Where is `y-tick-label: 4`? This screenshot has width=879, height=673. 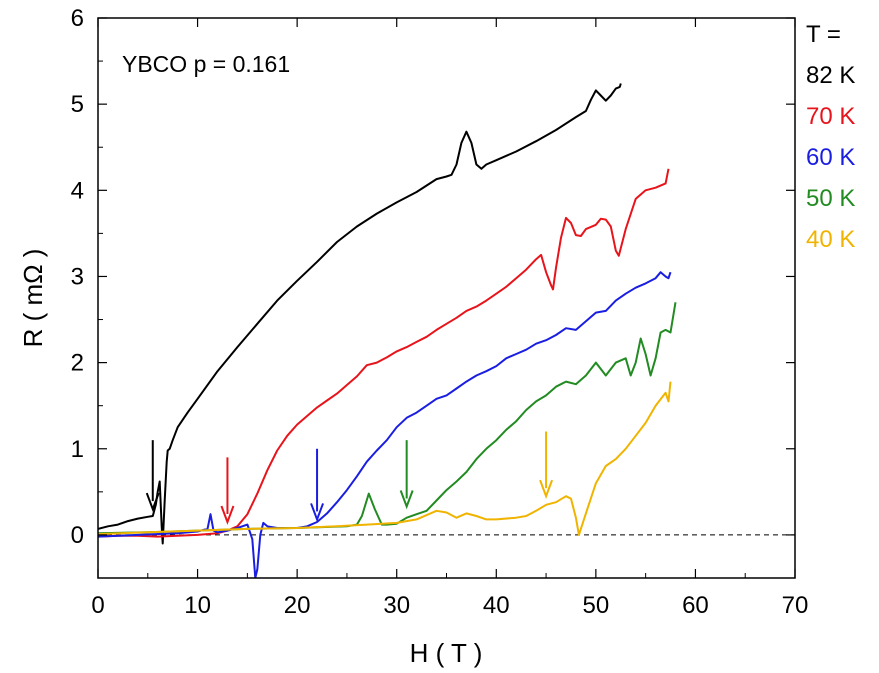 y-tick-label: 4 is located at coordinates (77, 190).